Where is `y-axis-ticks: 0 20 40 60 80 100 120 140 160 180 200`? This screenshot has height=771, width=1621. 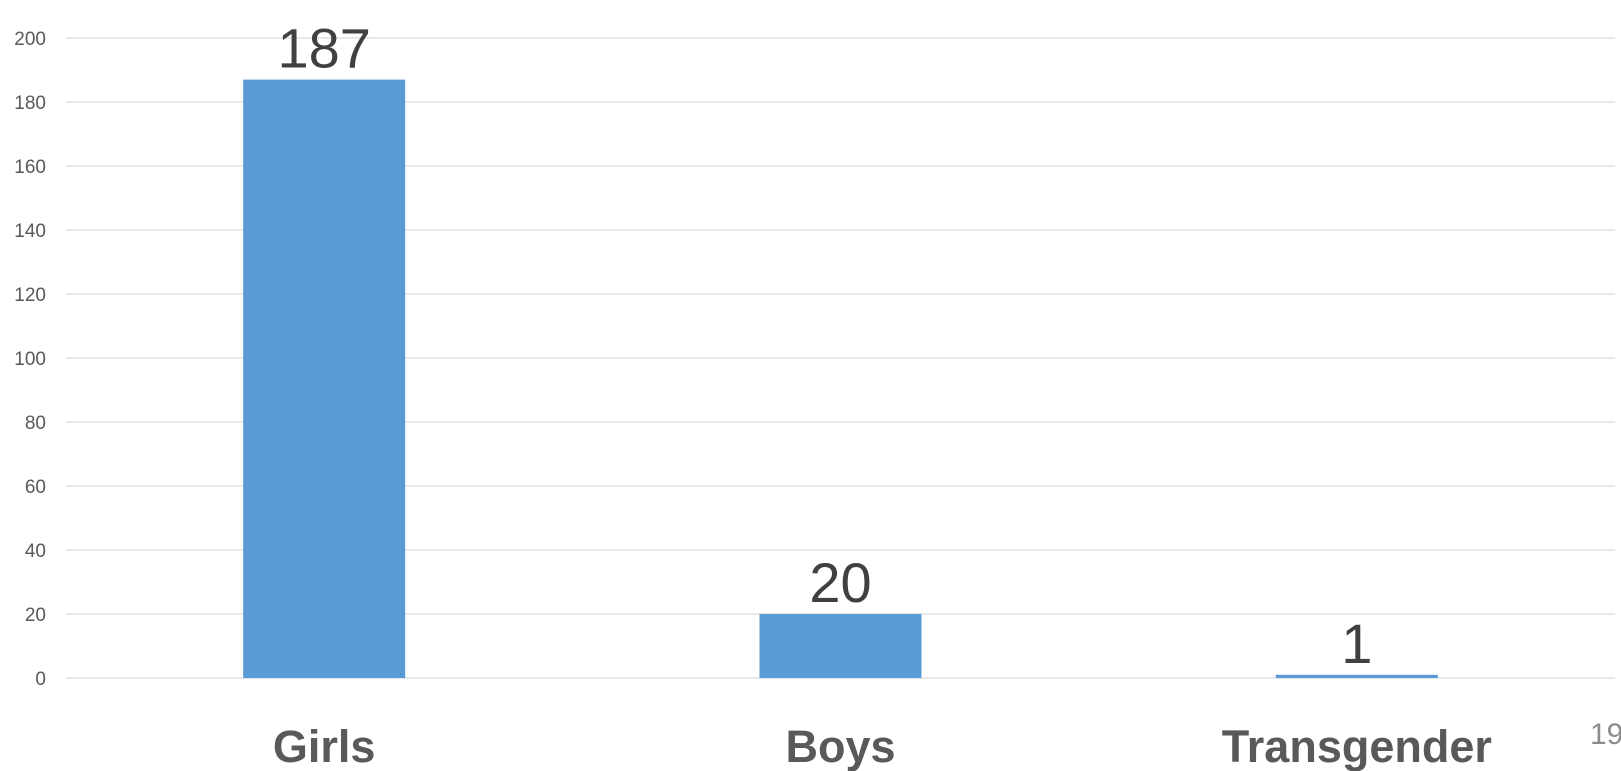 y-axis-ticks: 0 20 40 60 80 100 120 140 160 180 200 is located at coordinates (30, 359).